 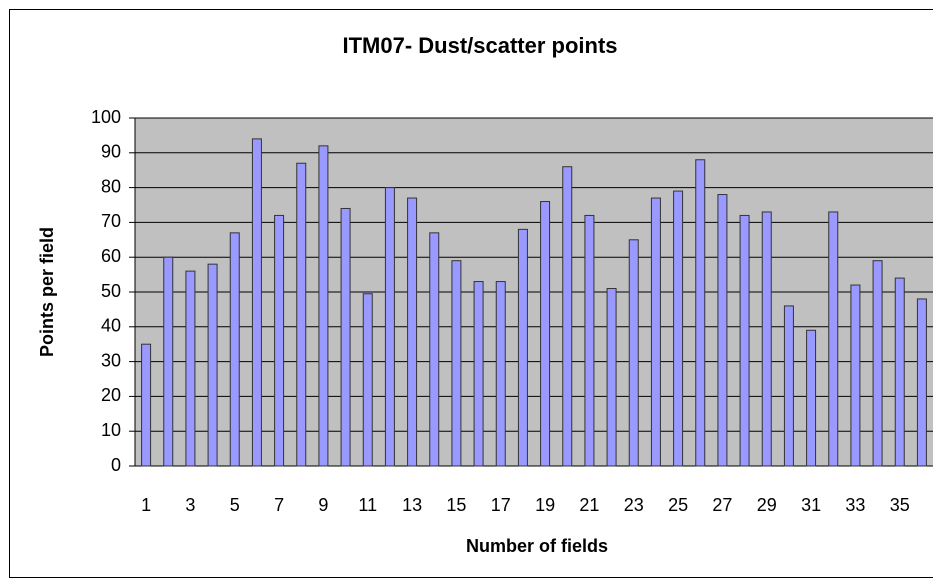 I want to click on y-tick-label: 80, so click(x=111, y=186).